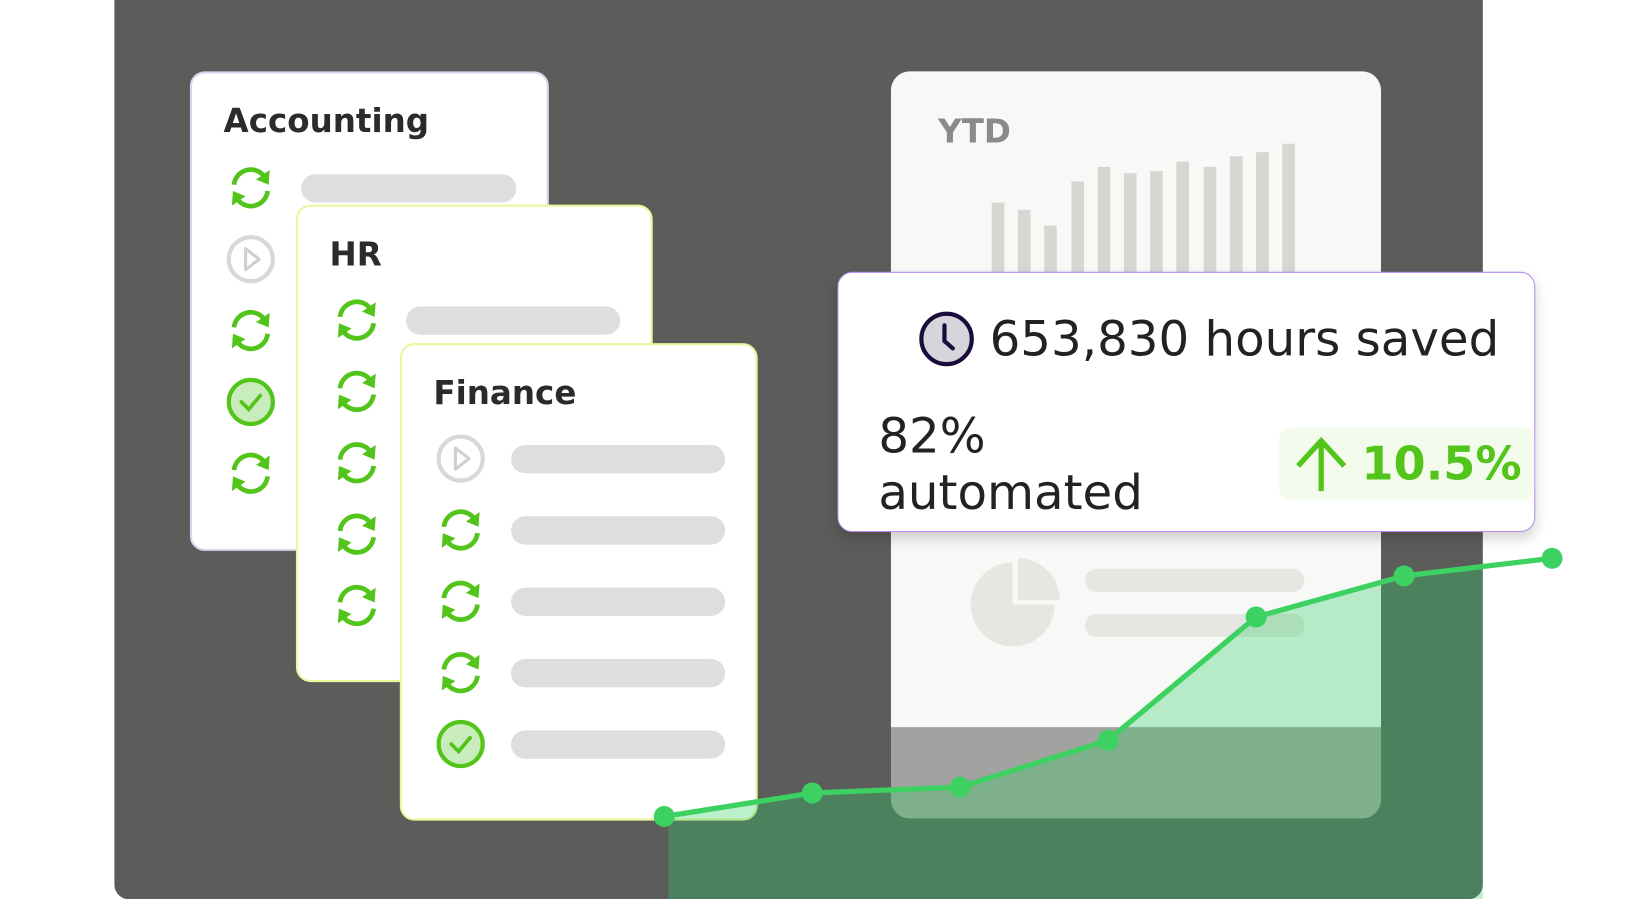 The image size is (1637, 899). I want to click on clock-icon, so click(946, 339).